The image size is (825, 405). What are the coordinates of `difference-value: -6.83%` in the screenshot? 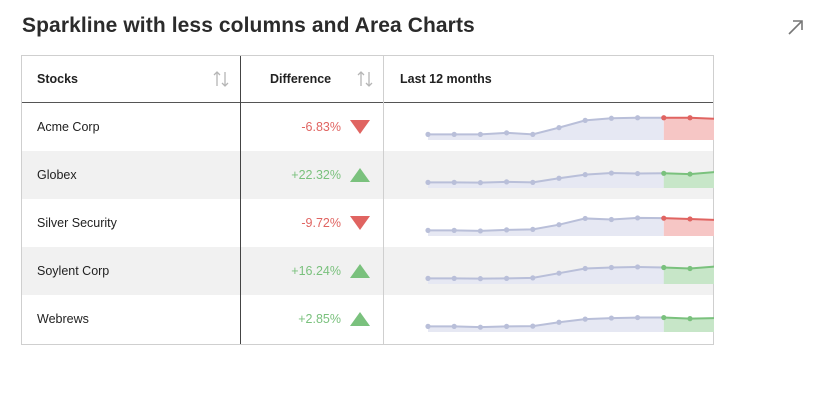 It's located at (321, 127).